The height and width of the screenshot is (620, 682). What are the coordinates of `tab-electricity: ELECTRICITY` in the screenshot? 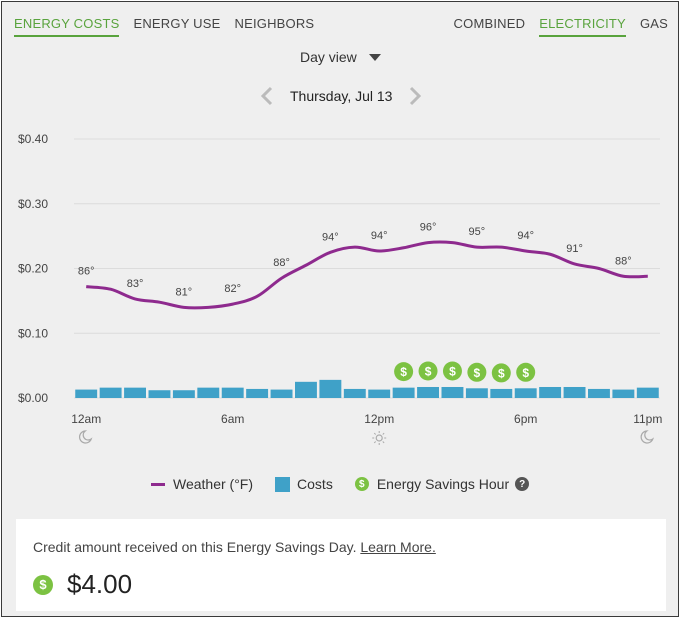 It's located at (582, 26).